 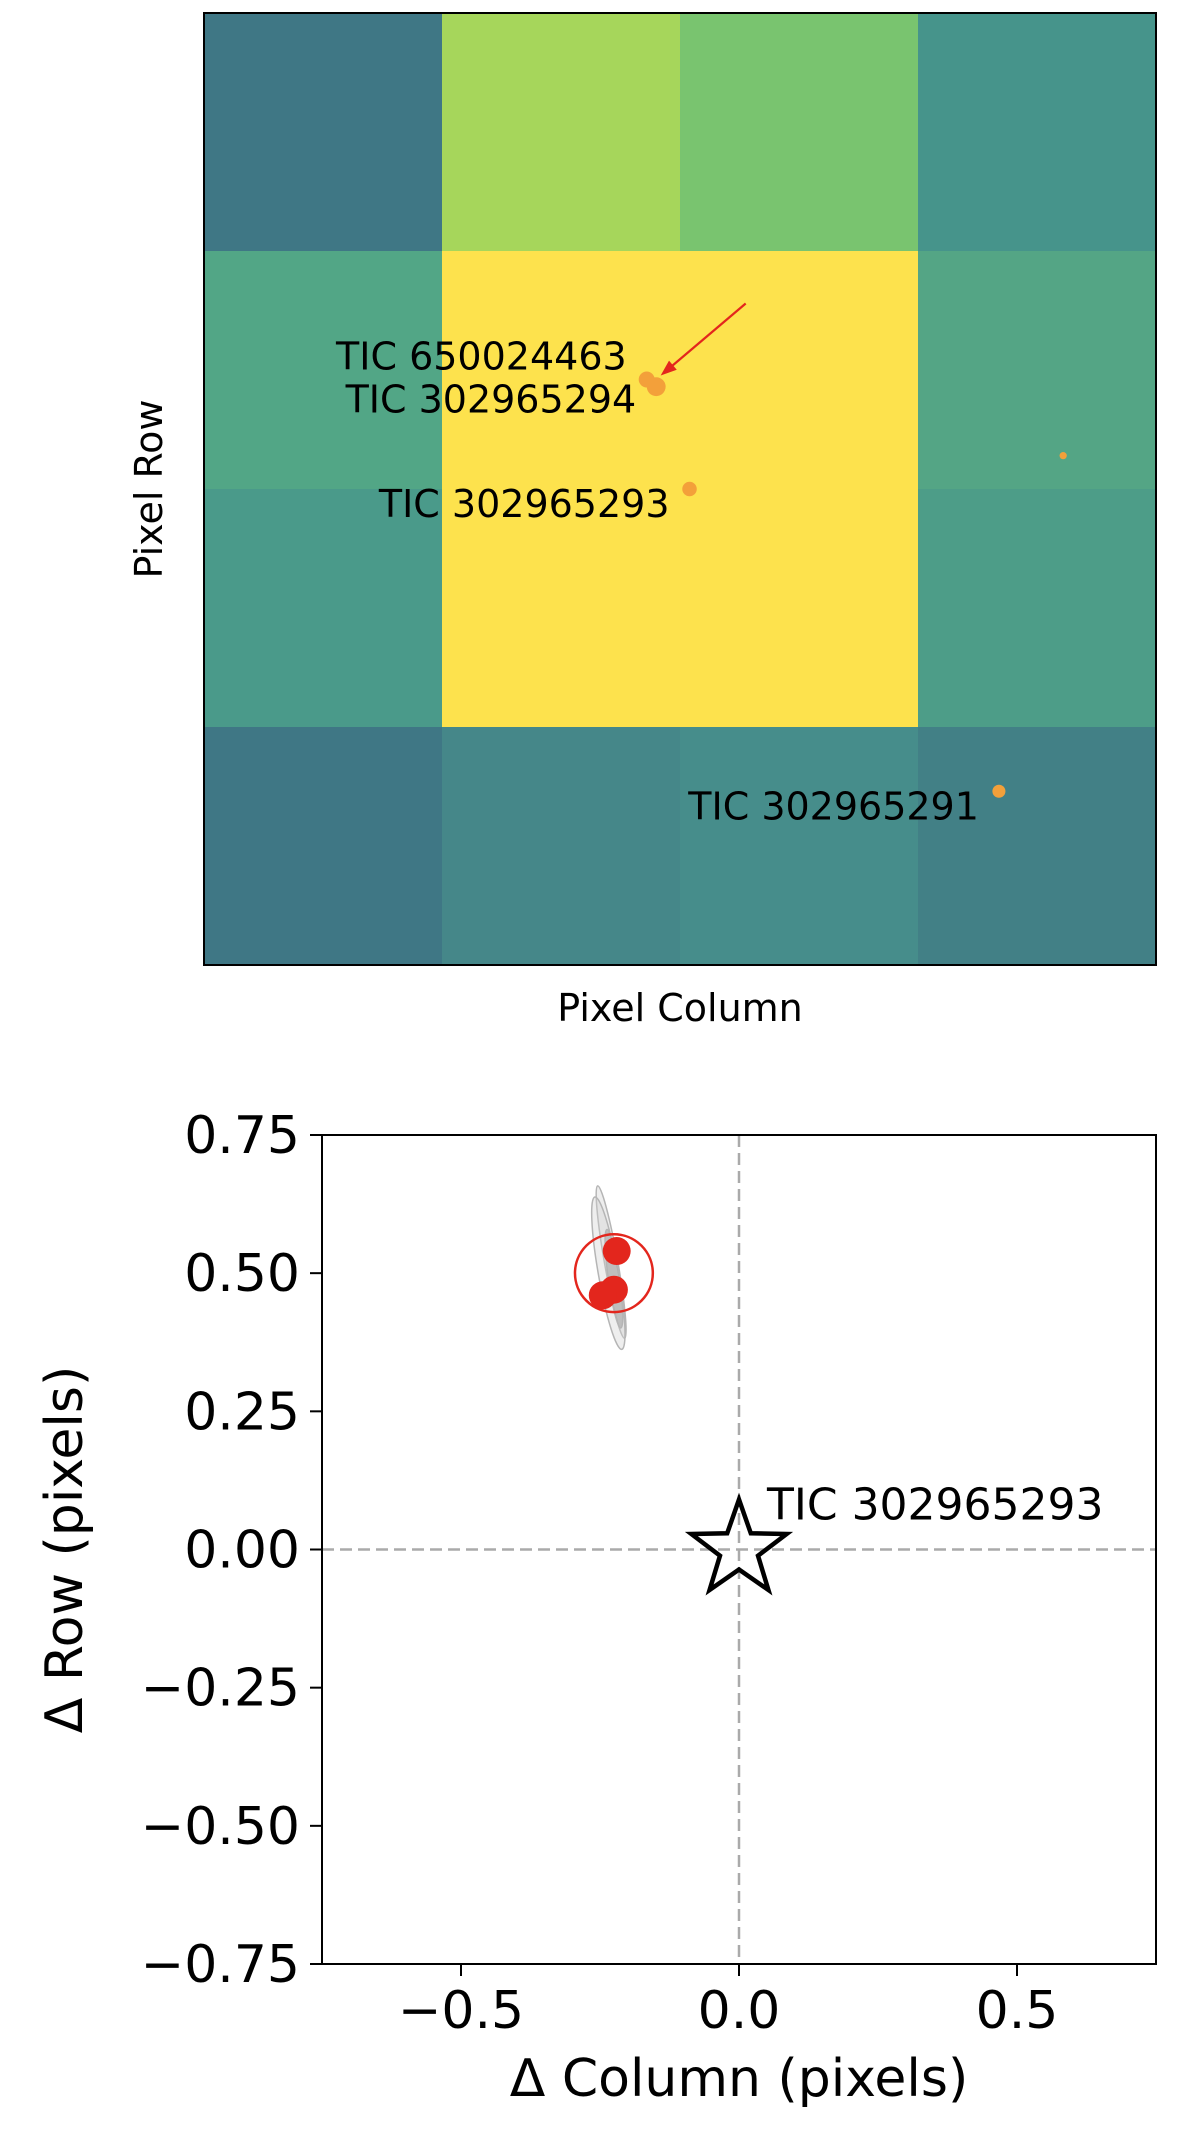 I want to click on heatmap-x-axis-label: Pixel Column, so click(x=680, y=1008).